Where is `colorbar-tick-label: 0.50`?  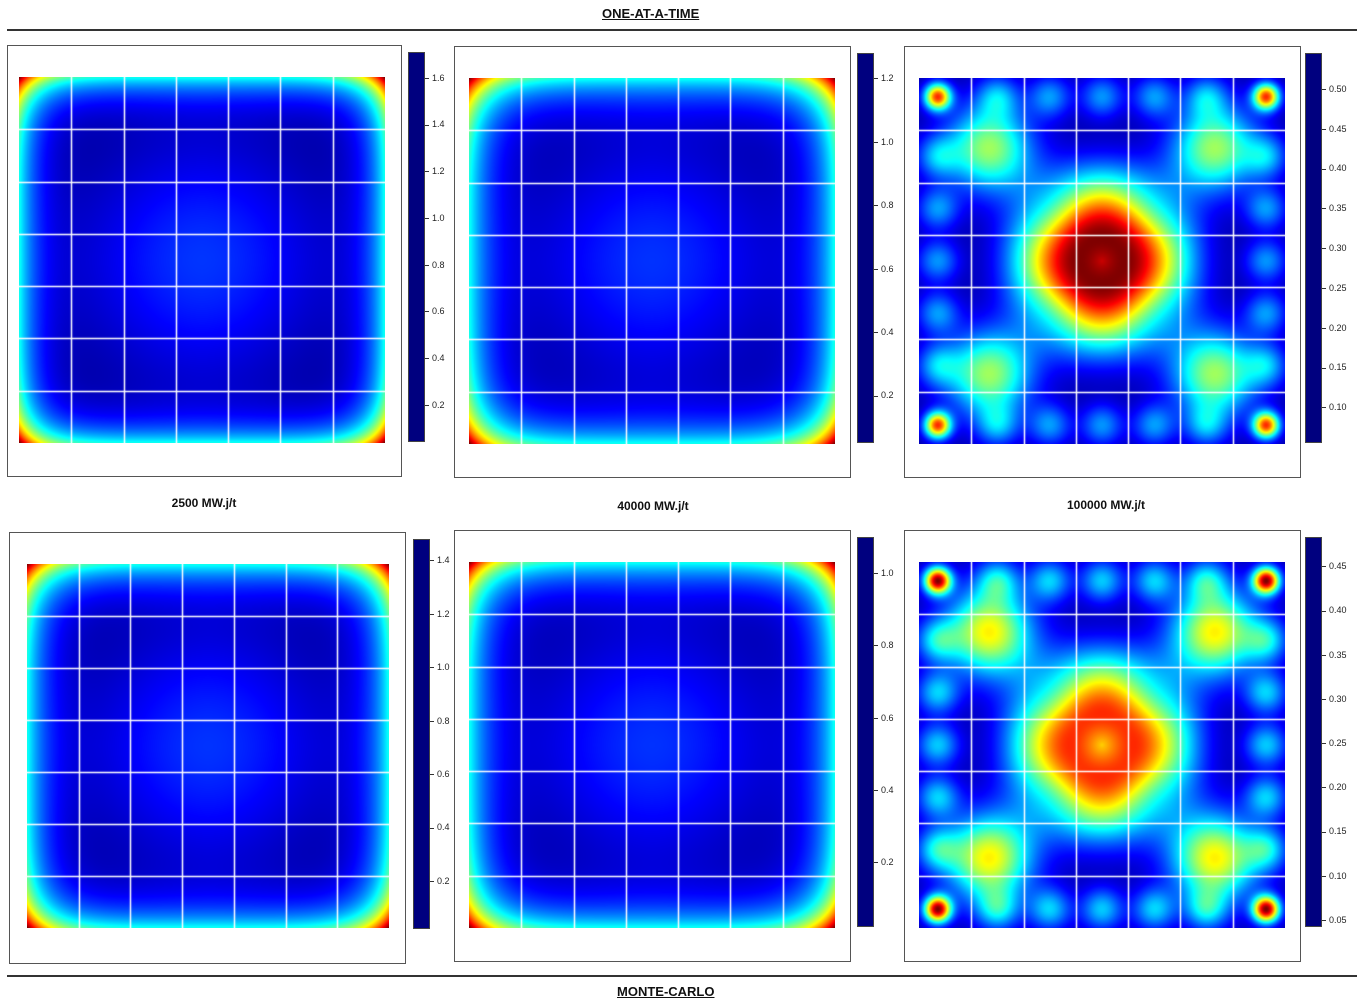
colorbar-tick-label: 0.50 is located at coordinates (1334, 89).